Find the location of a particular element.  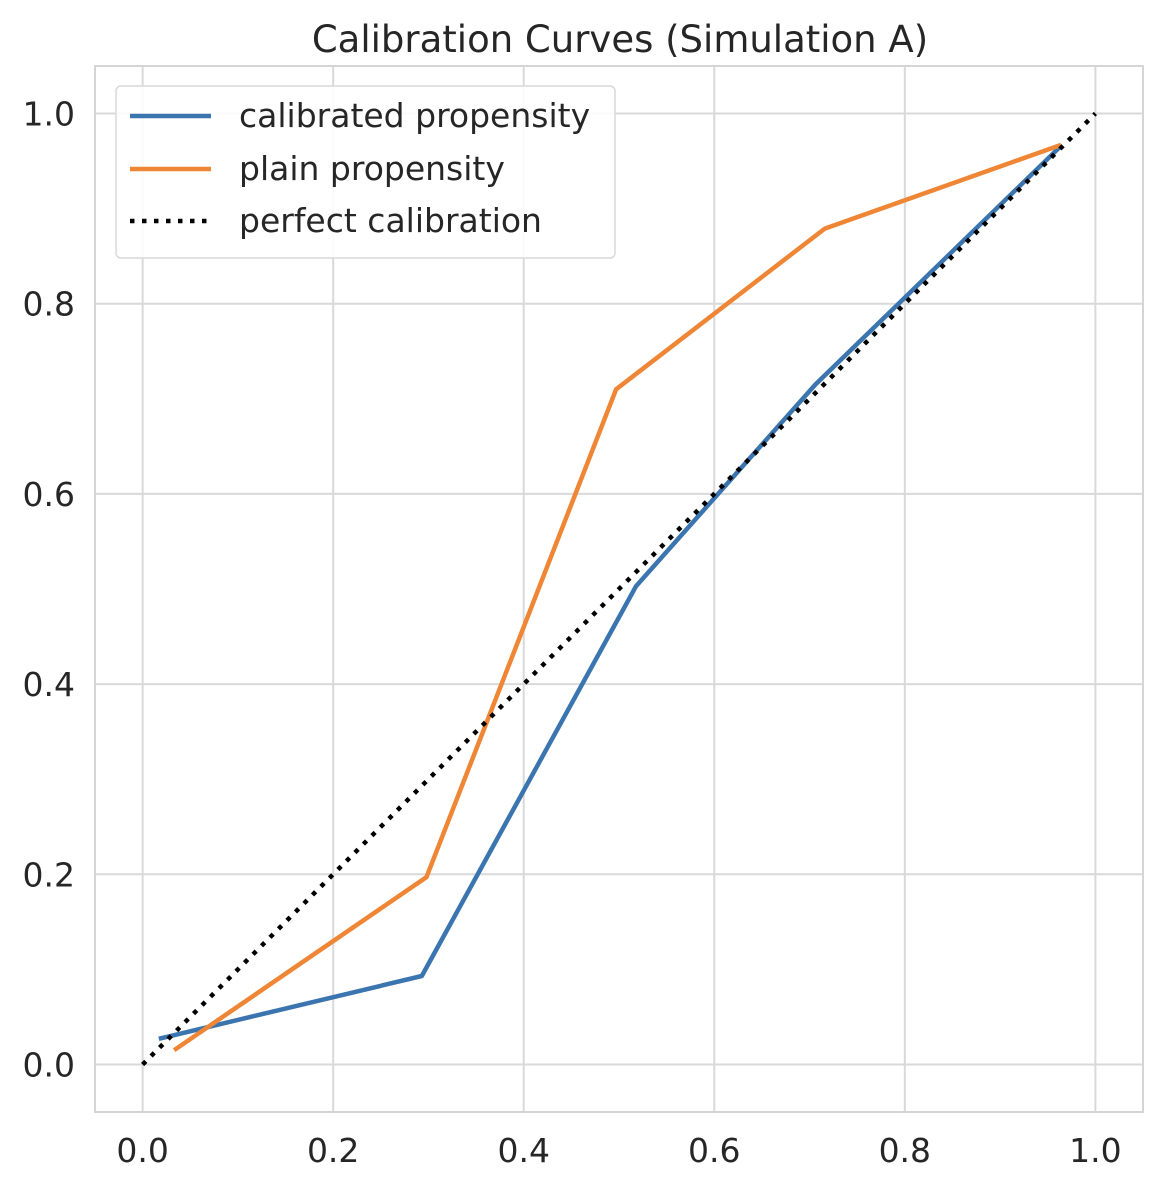

y-tick-label: 0.6 is located at coordinates (49, 494).